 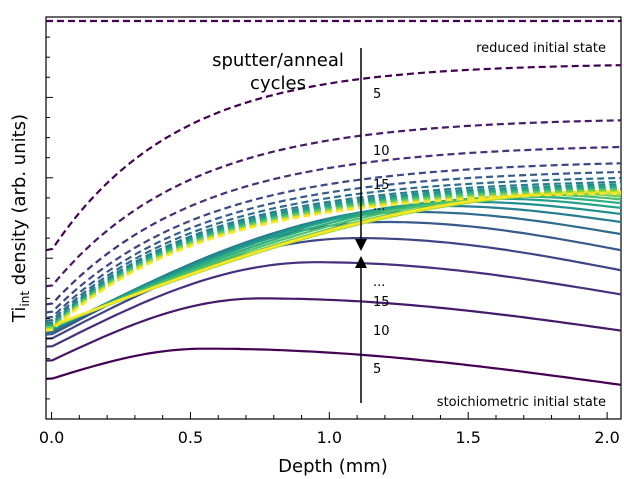 I want to click on x-tick-label: 2.0, so click(x=606, y=437).